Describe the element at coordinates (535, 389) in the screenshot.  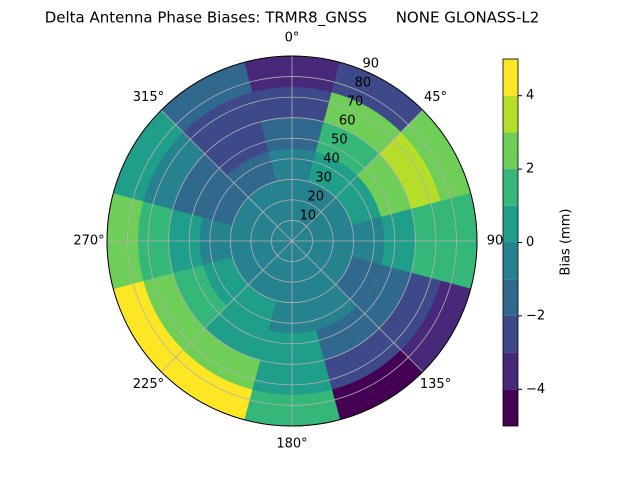
I see `colorbar-tick-label: −4` at that location.